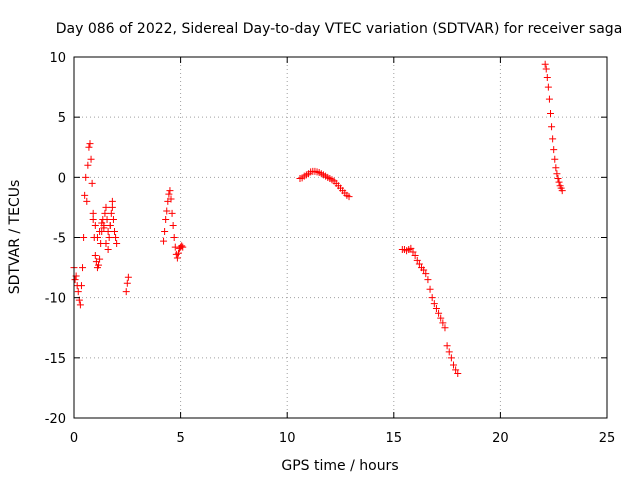 The image size is (640, 480). I want to click on y-tick-label: -10, so click(55, 299).